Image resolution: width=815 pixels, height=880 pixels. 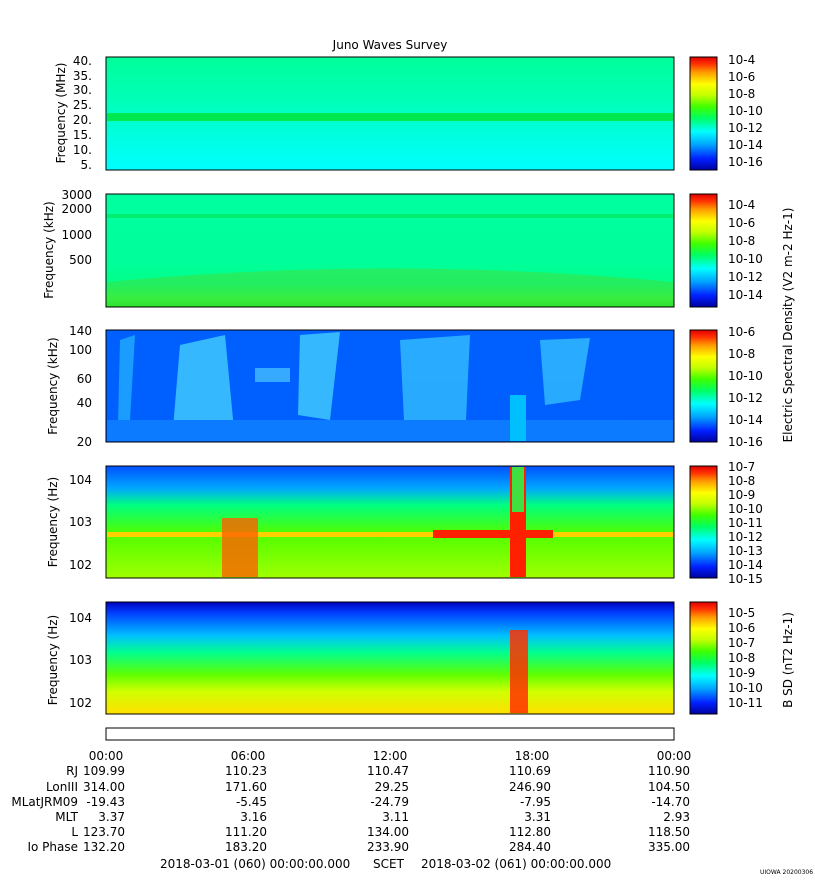 What do you see at coordinates (532, 756) in the screenshot?
I see `time-label: 18:00` at bounding box center [532, 756].